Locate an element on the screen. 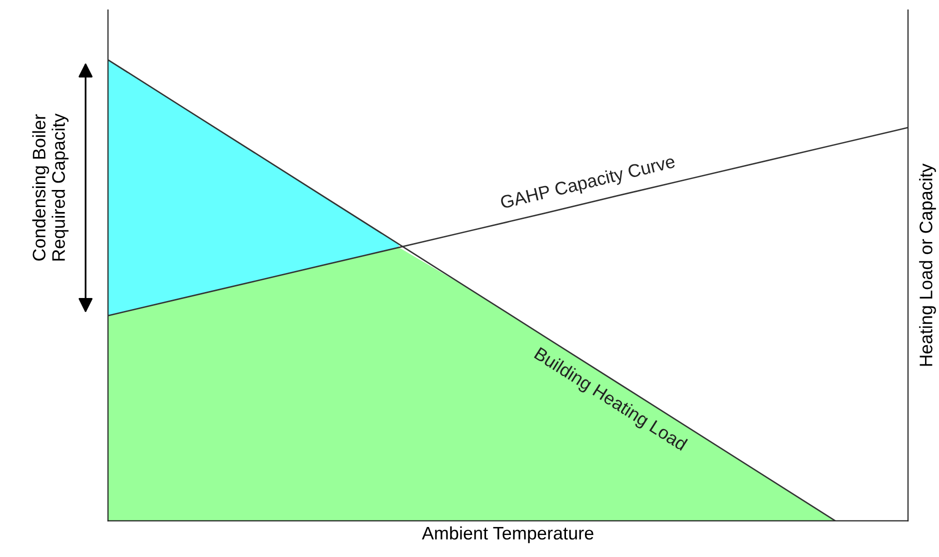 This screenshot has width=939, height=557. y-axis-title: Heating Load or Capacity is located at coordinates (927, 265).